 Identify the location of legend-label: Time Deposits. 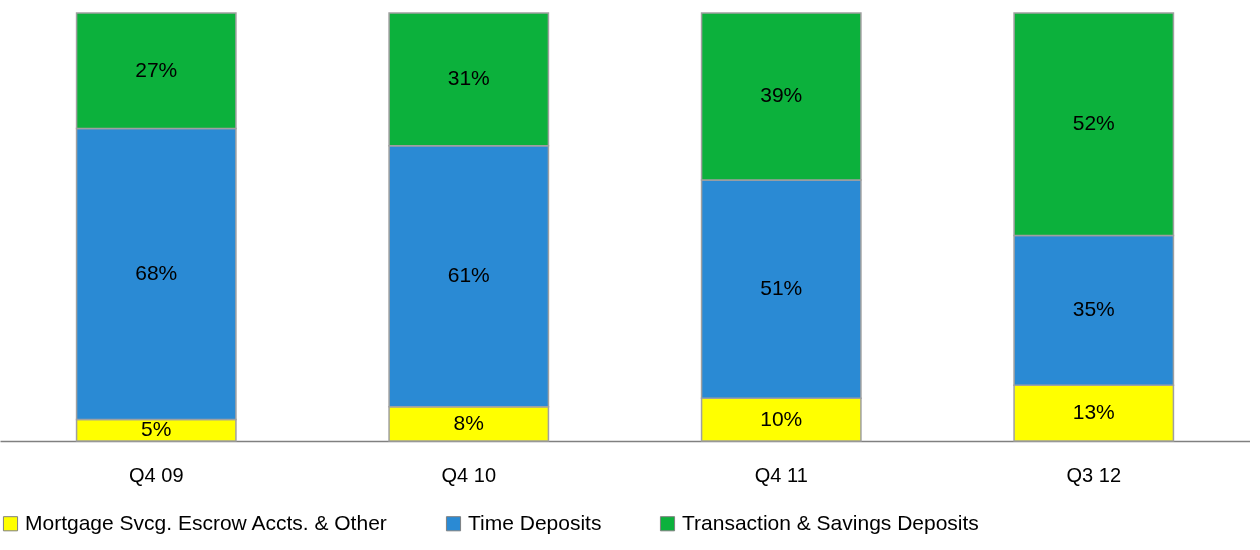
(535, 522).